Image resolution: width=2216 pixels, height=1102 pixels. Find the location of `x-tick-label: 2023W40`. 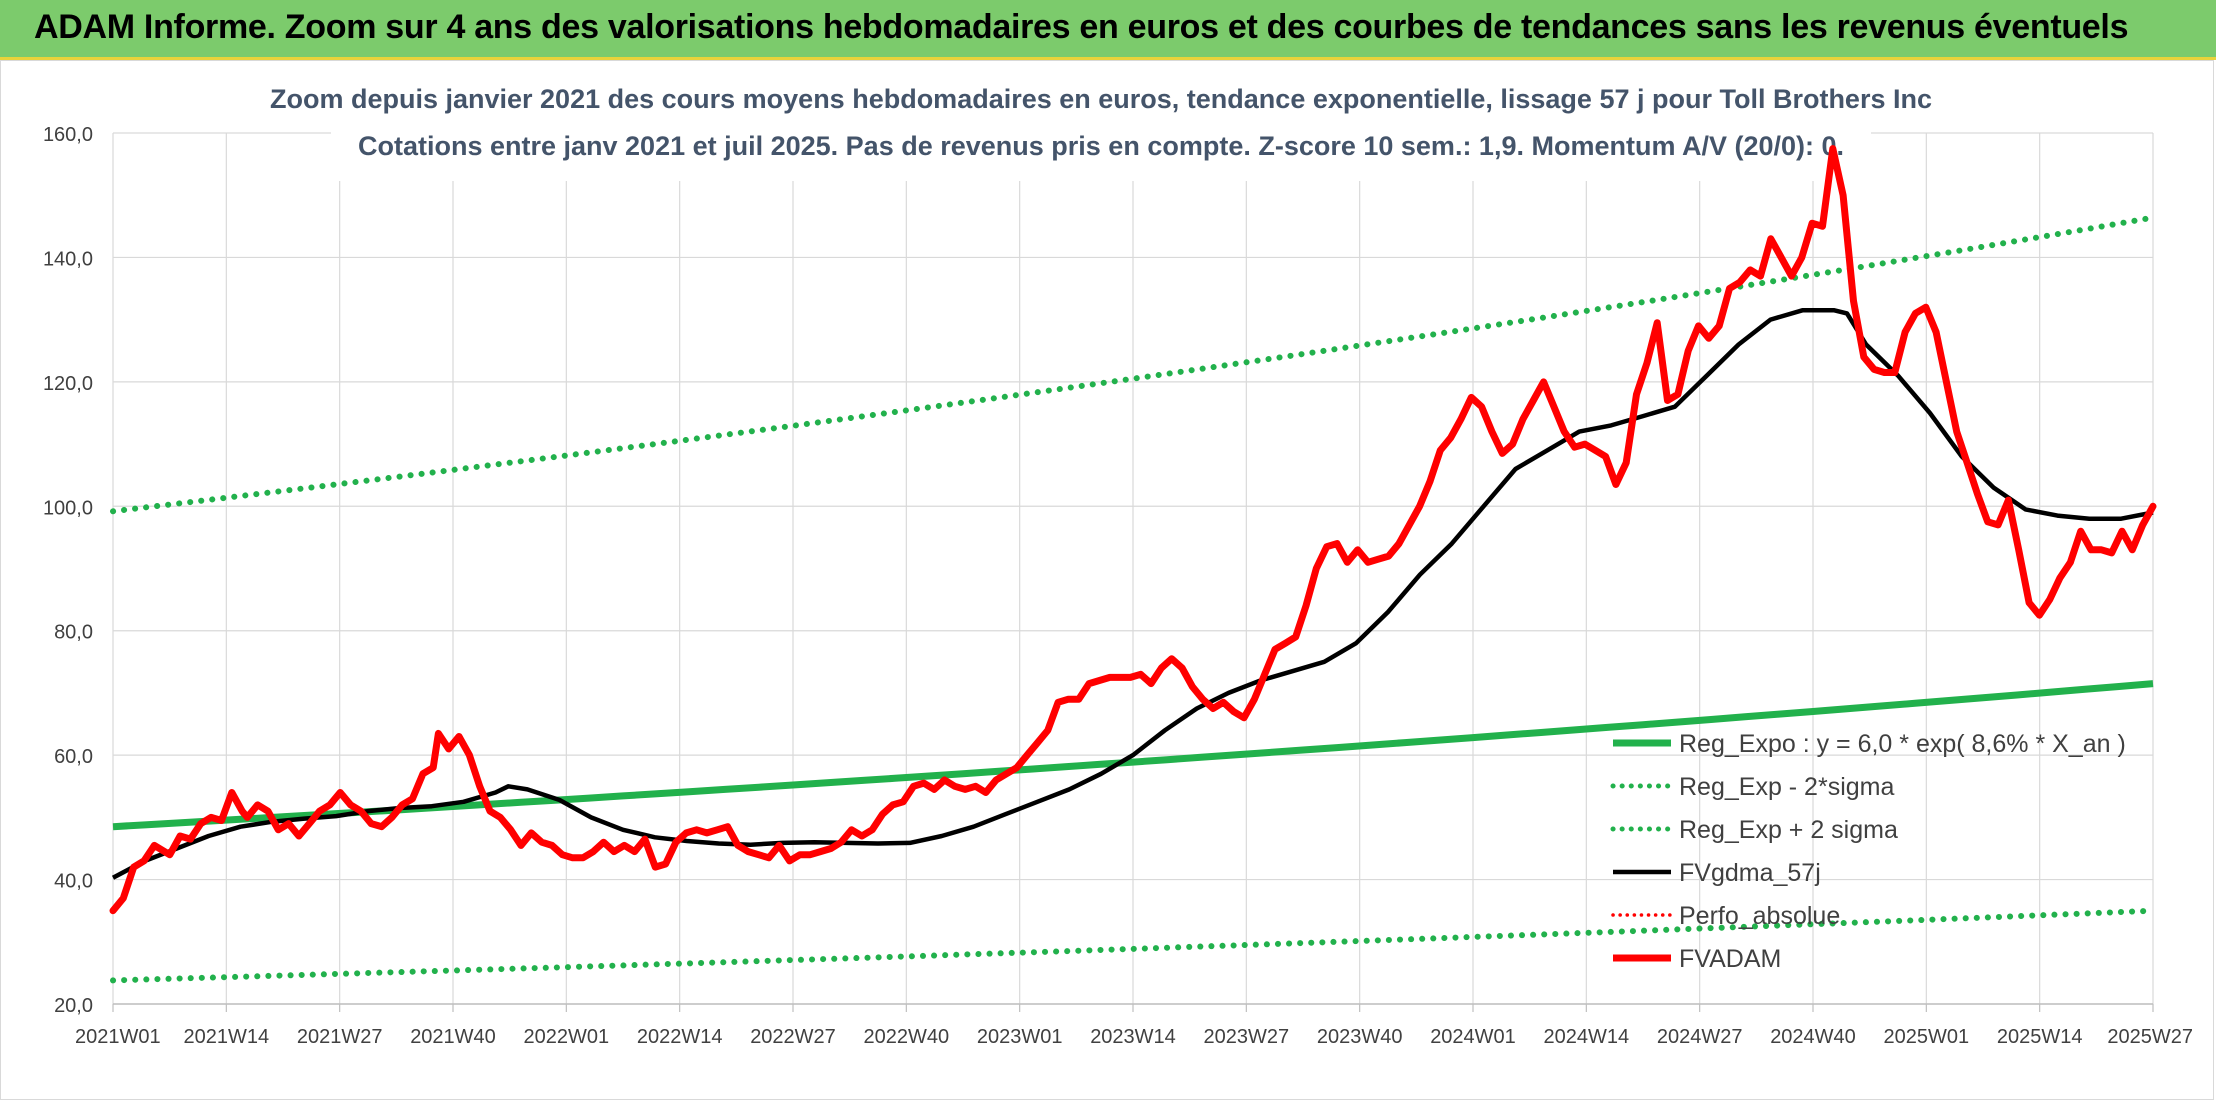

x-tick-label: 2023W40 is located at coordinates (1360, 1037).